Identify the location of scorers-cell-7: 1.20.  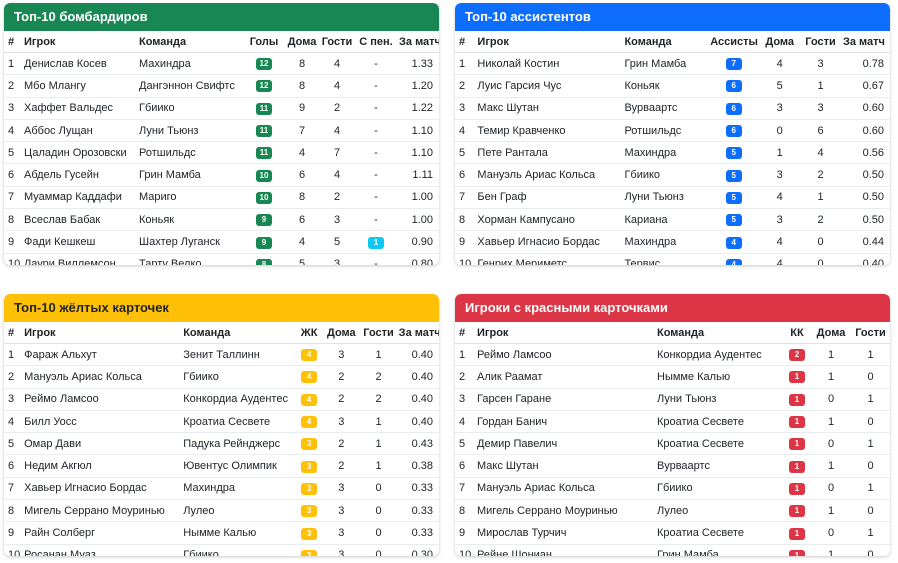
(418, 86).